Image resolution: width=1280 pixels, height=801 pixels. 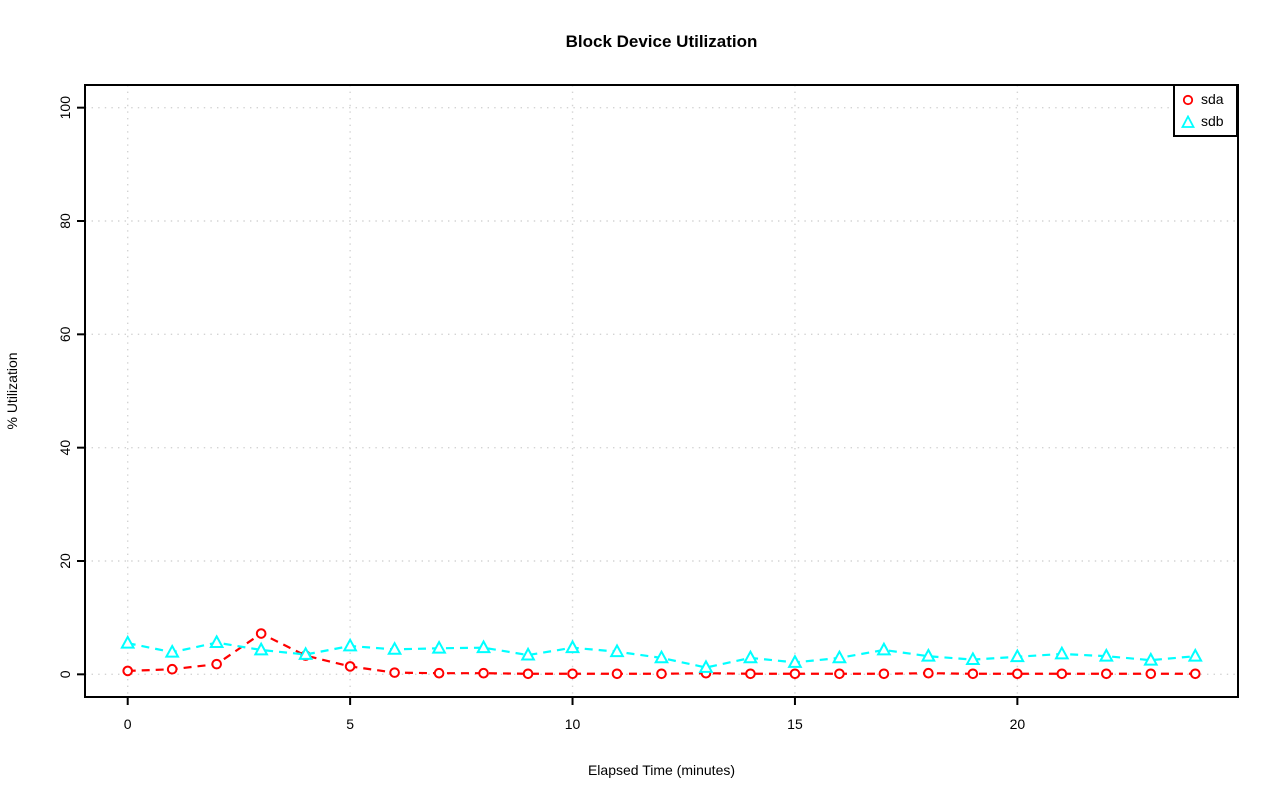 I want to click on y-axis-label: % Utilization, so click(x=12, y=391).